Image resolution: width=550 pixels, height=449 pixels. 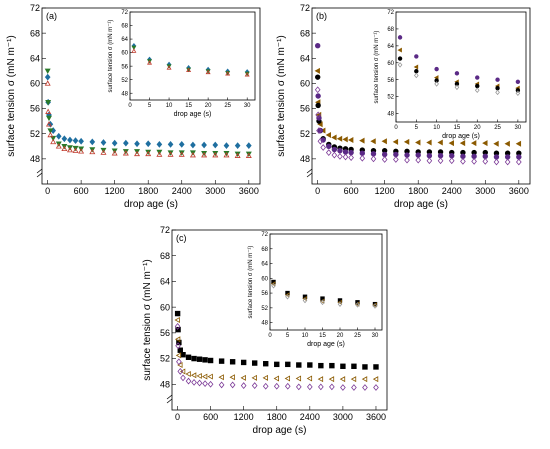 What do you see at coordinates (280, 430) in the screenshot?
I see `main-x-axis-label: drop age (s)` at bounding box center [280, 430].